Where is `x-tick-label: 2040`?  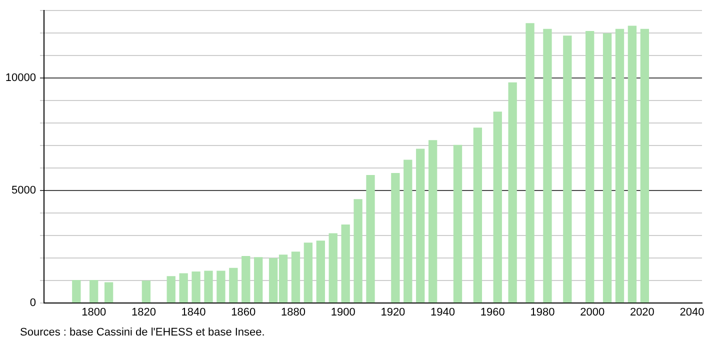 x-tick-label: 2040 is located at coordinates (692, 312).